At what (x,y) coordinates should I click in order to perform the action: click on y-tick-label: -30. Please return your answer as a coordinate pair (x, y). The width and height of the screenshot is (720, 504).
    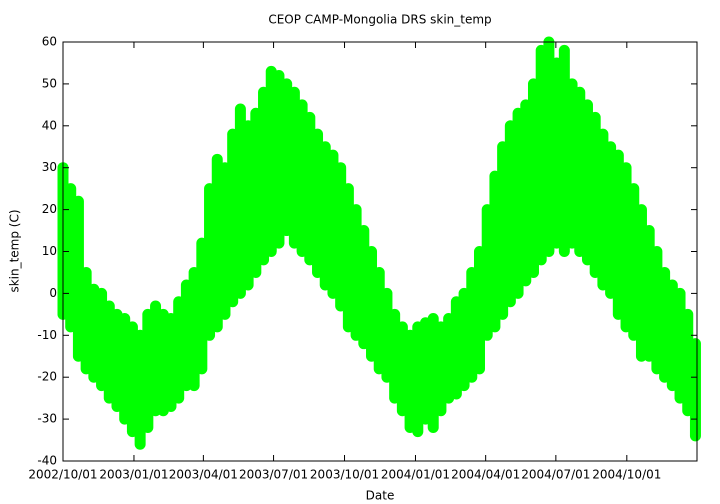
    Looking at the image, I should click on (47, 419).